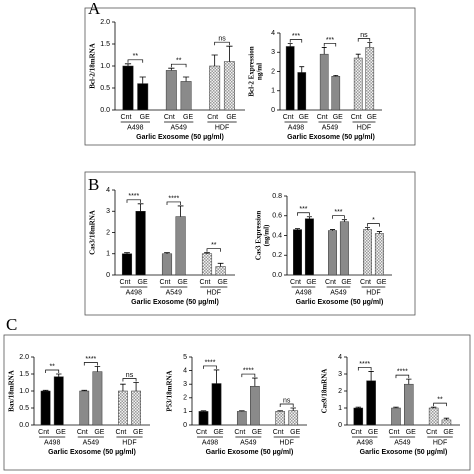  I want to click on panel-letter: C, so click(11, 324).